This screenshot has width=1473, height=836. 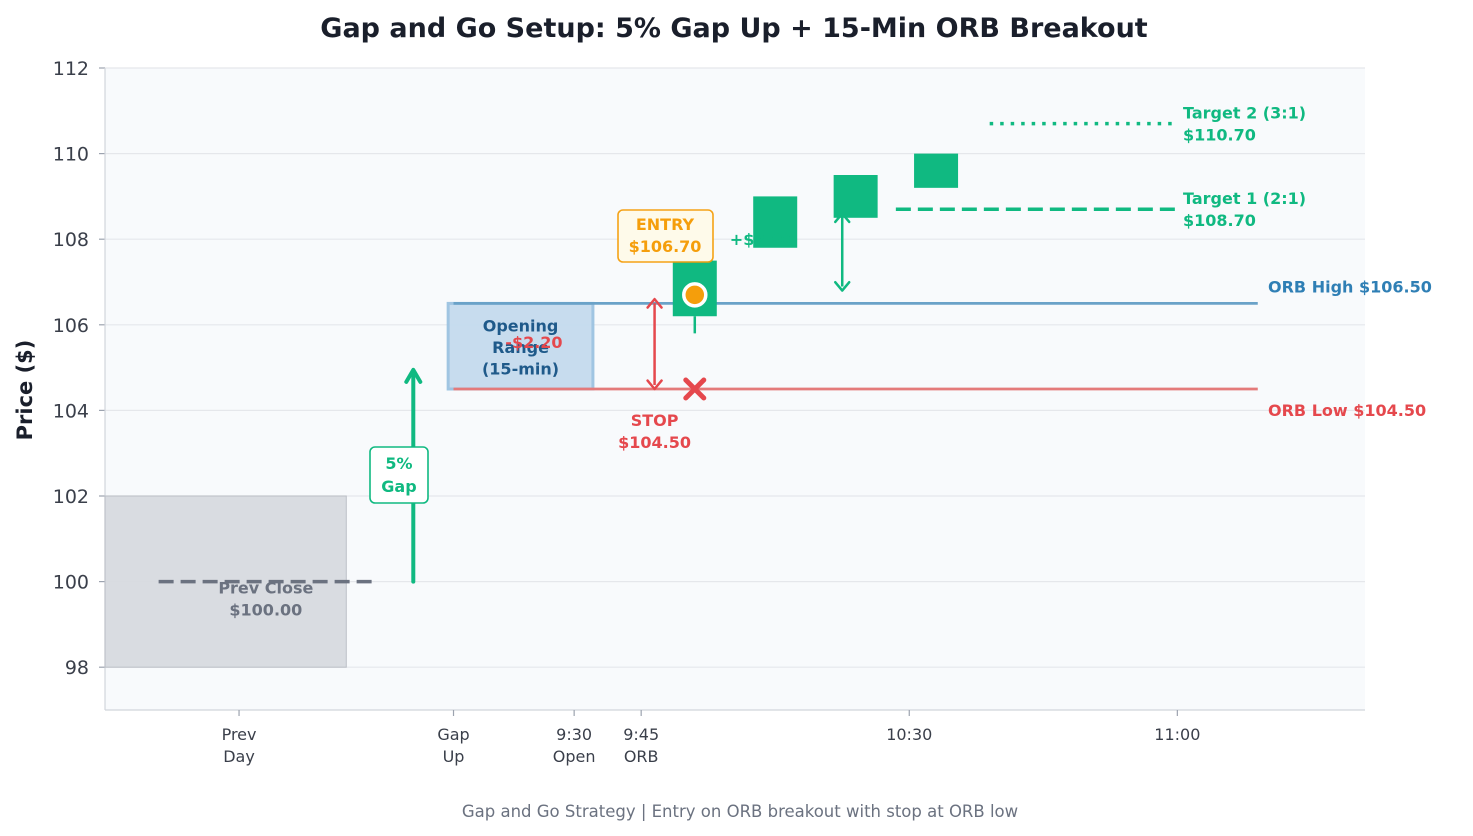 What do you see at coordinates (574, 756) in the screenshot?
I see `x-tick-label: Open` at bounding box center [574, 756].